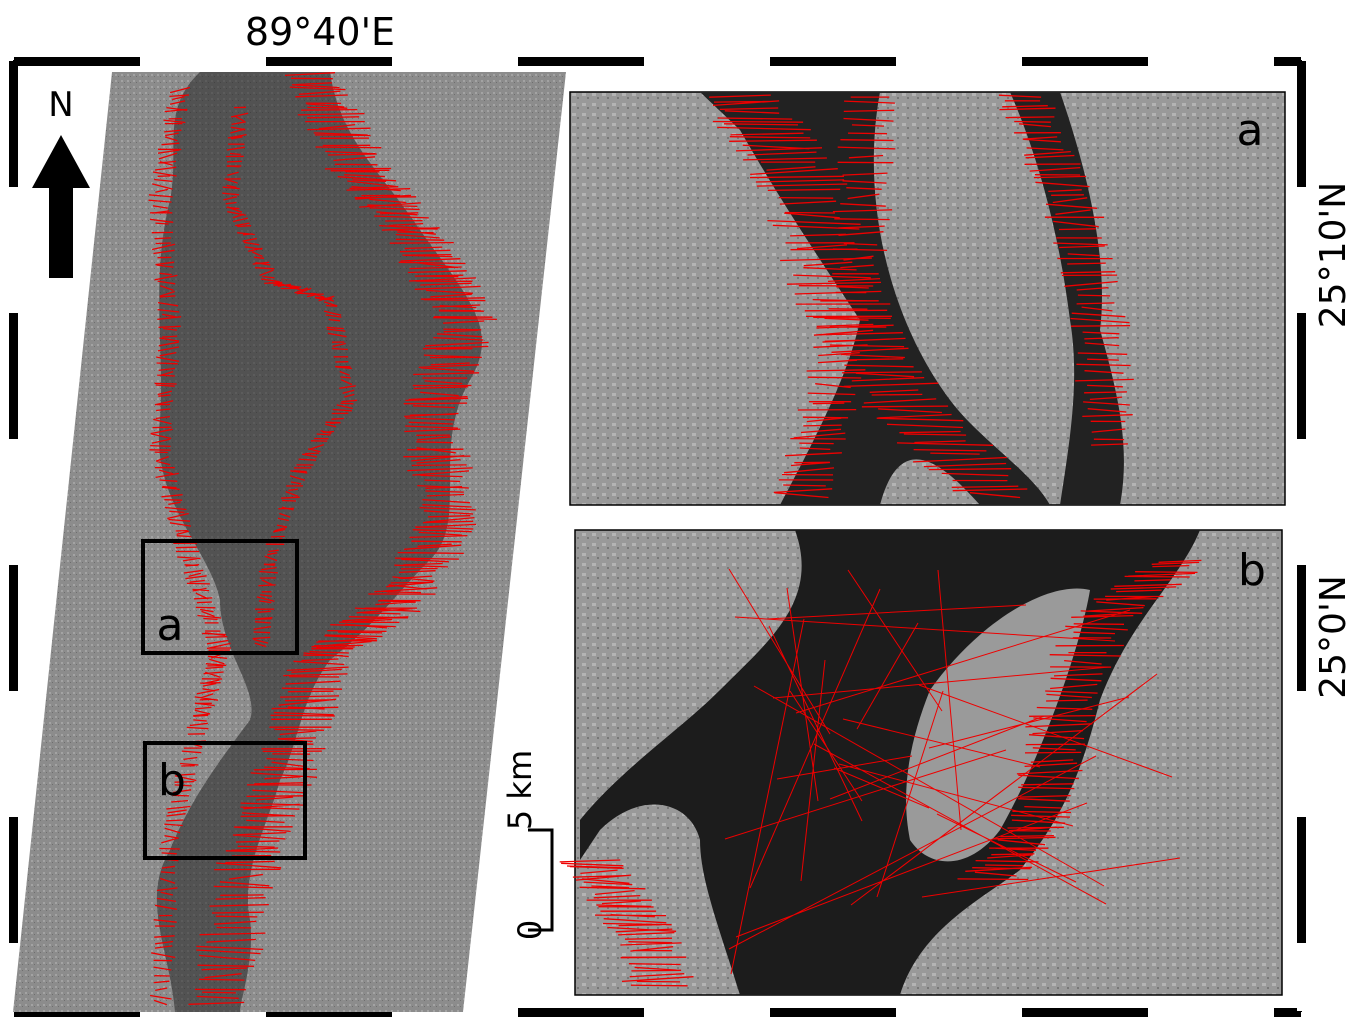 This screenshot has width=1354, height=1019. What do you see at coordinates (998, 725) in the screenshot?
I see `inset-b-island` at bounding box center [998, 725].